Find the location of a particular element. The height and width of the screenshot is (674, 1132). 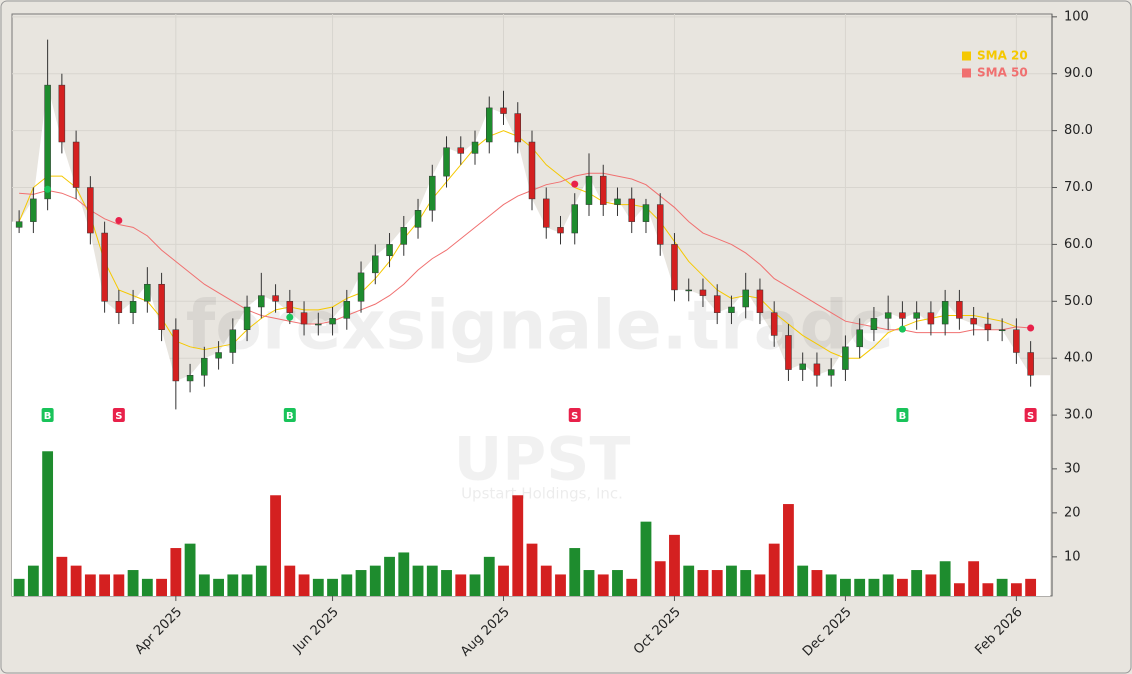

signal-label: B is located at coordinates (903, 416).